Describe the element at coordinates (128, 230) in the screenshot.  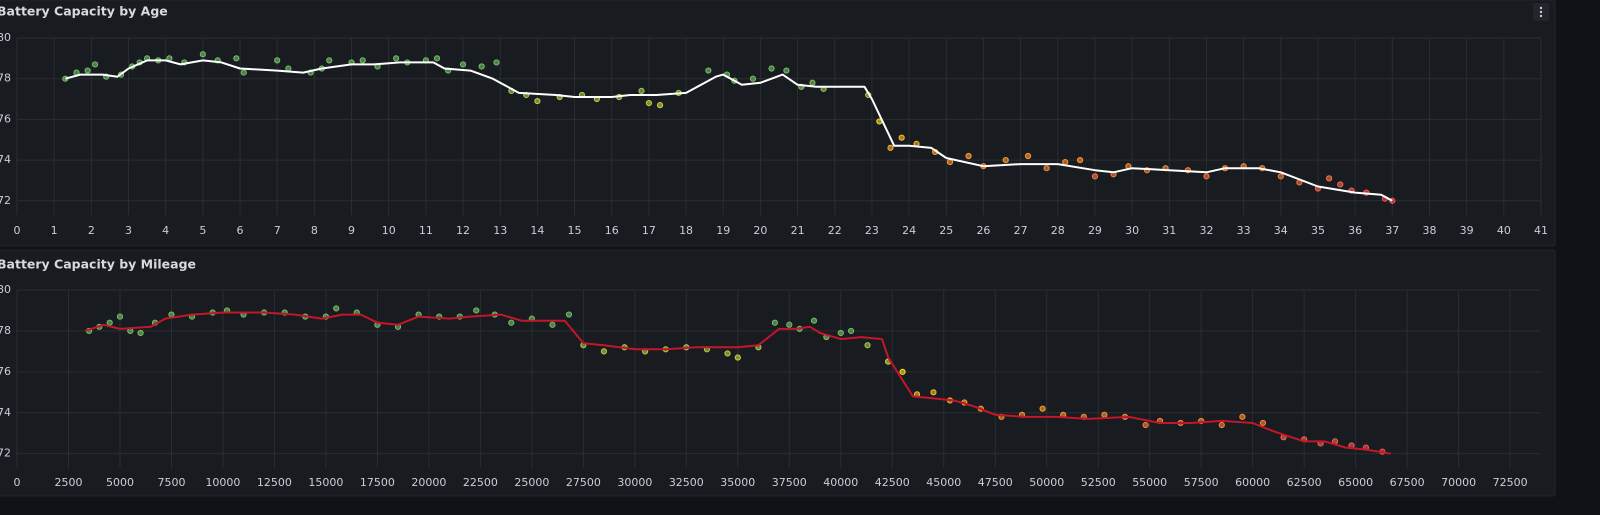
I see `x-tick-label: 3` at that location.